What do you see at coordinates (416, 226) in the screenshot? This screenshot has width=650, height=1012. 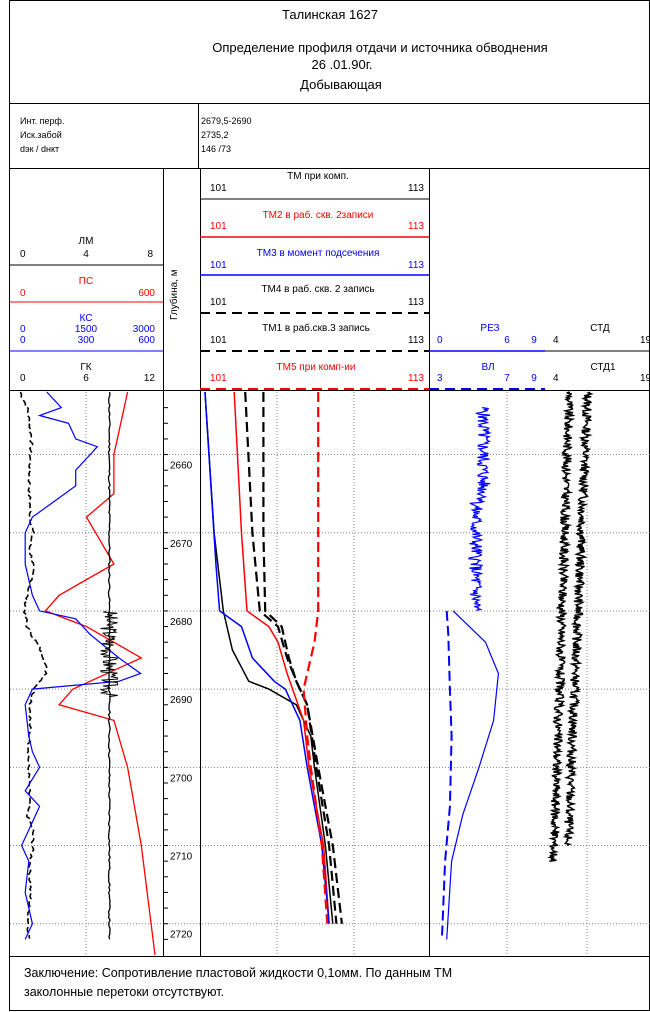 I see `tm2-scale-max: 113` at bounding box center [416, 226].